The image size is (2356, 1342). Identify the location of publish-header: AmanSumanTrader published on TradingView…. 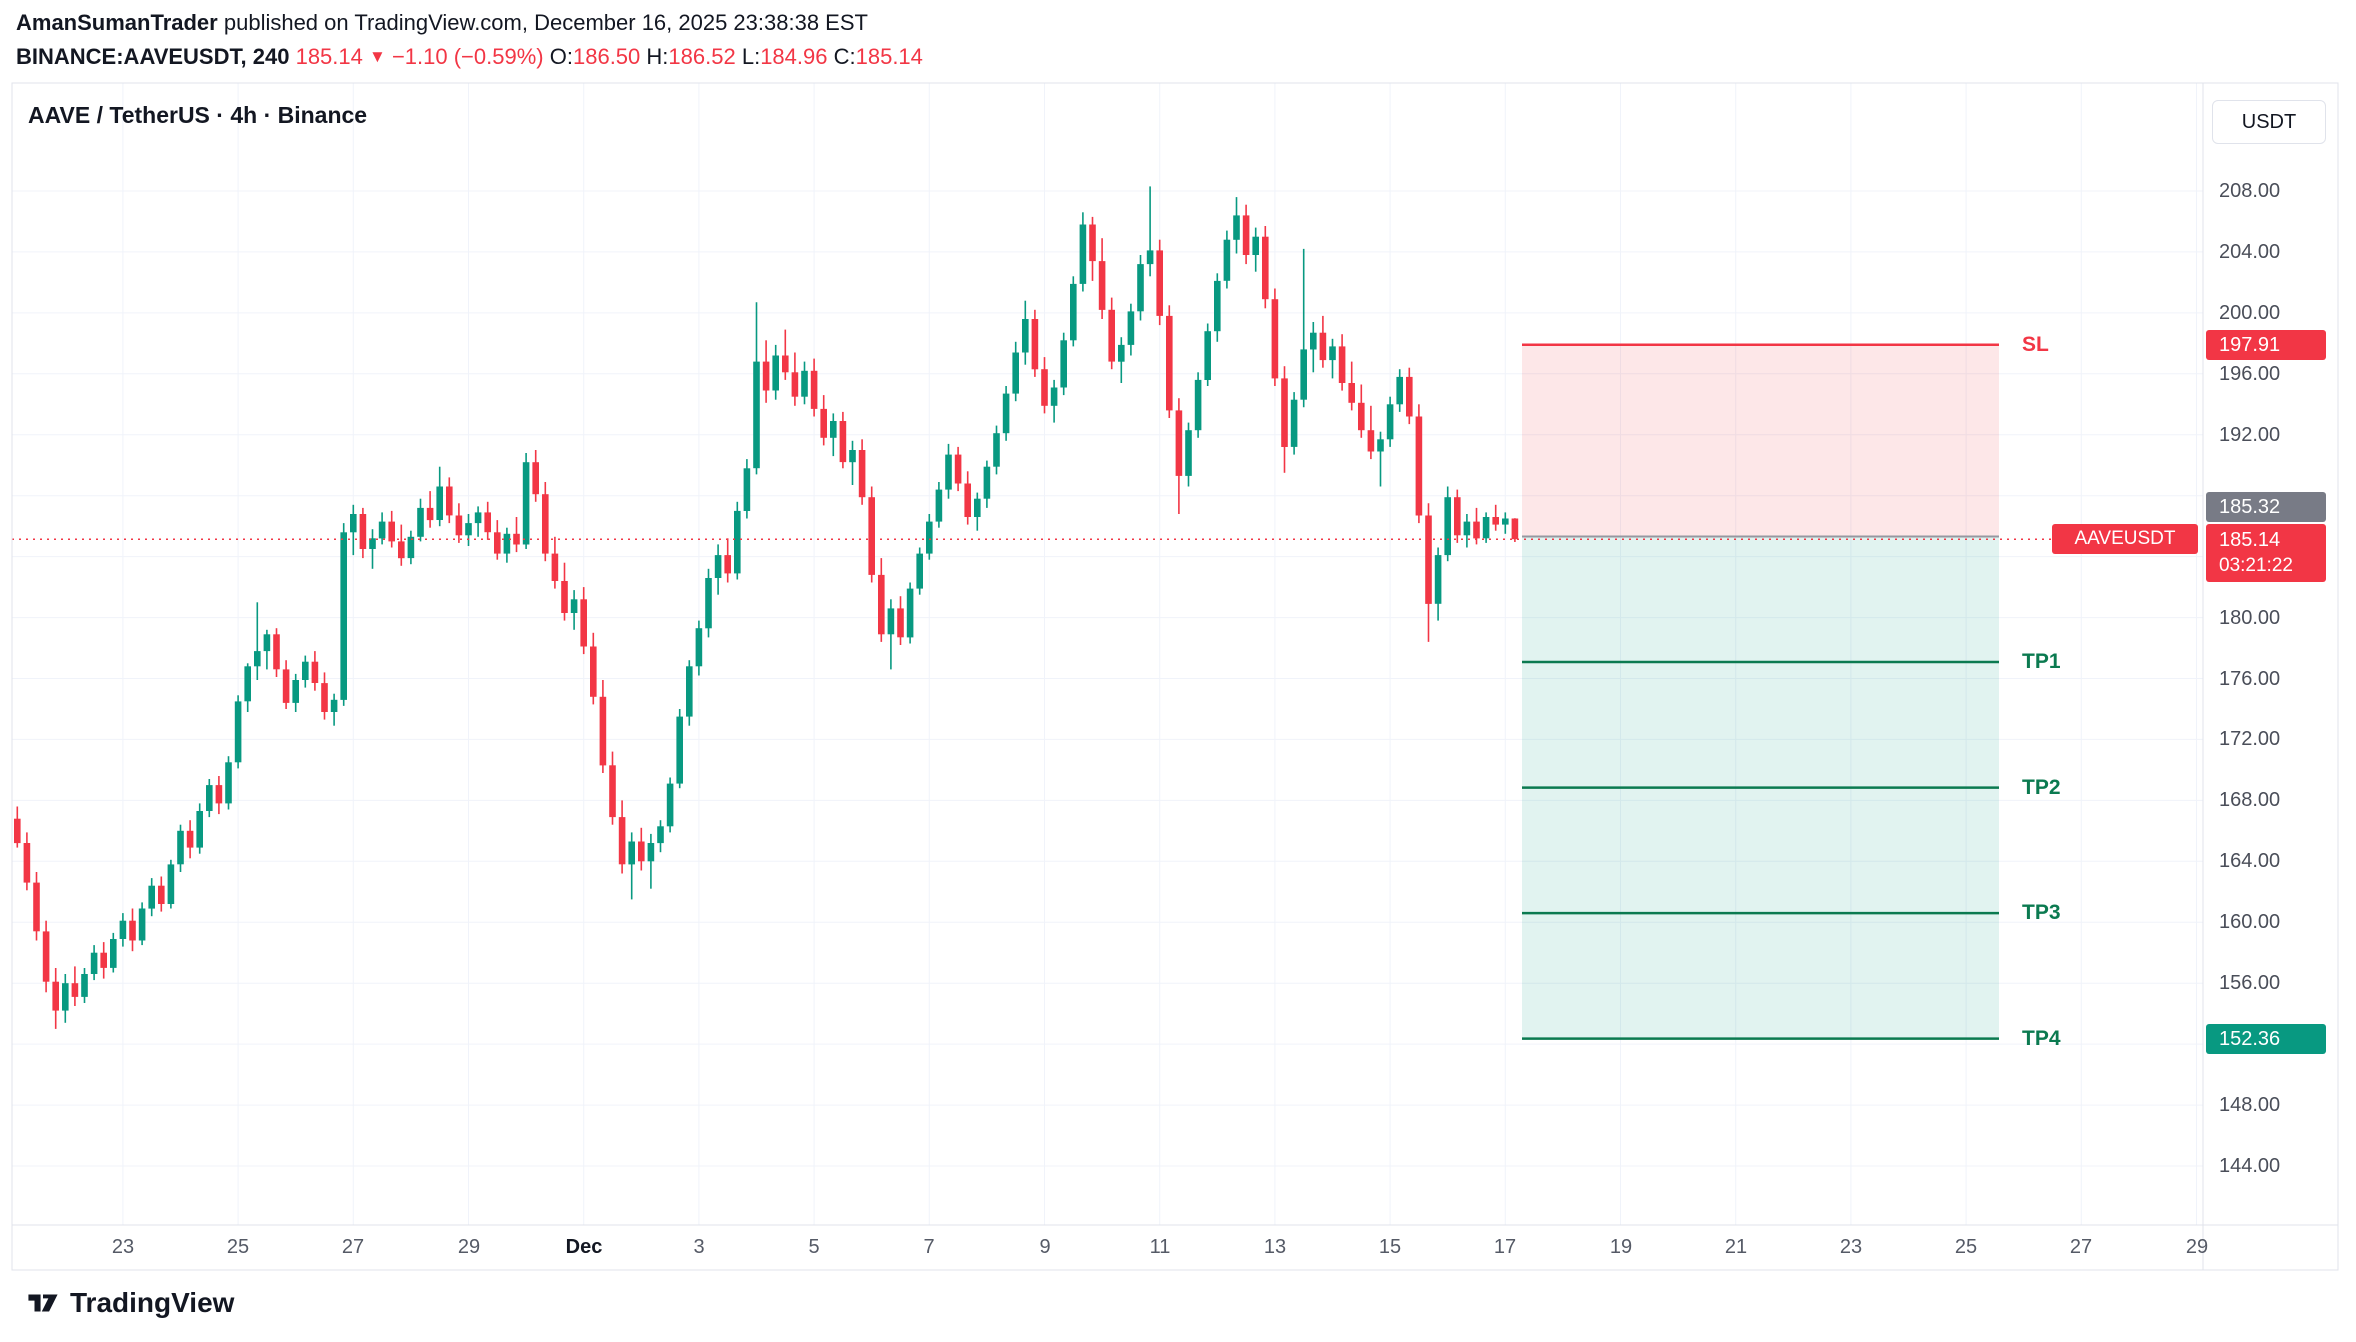
(442, 23).